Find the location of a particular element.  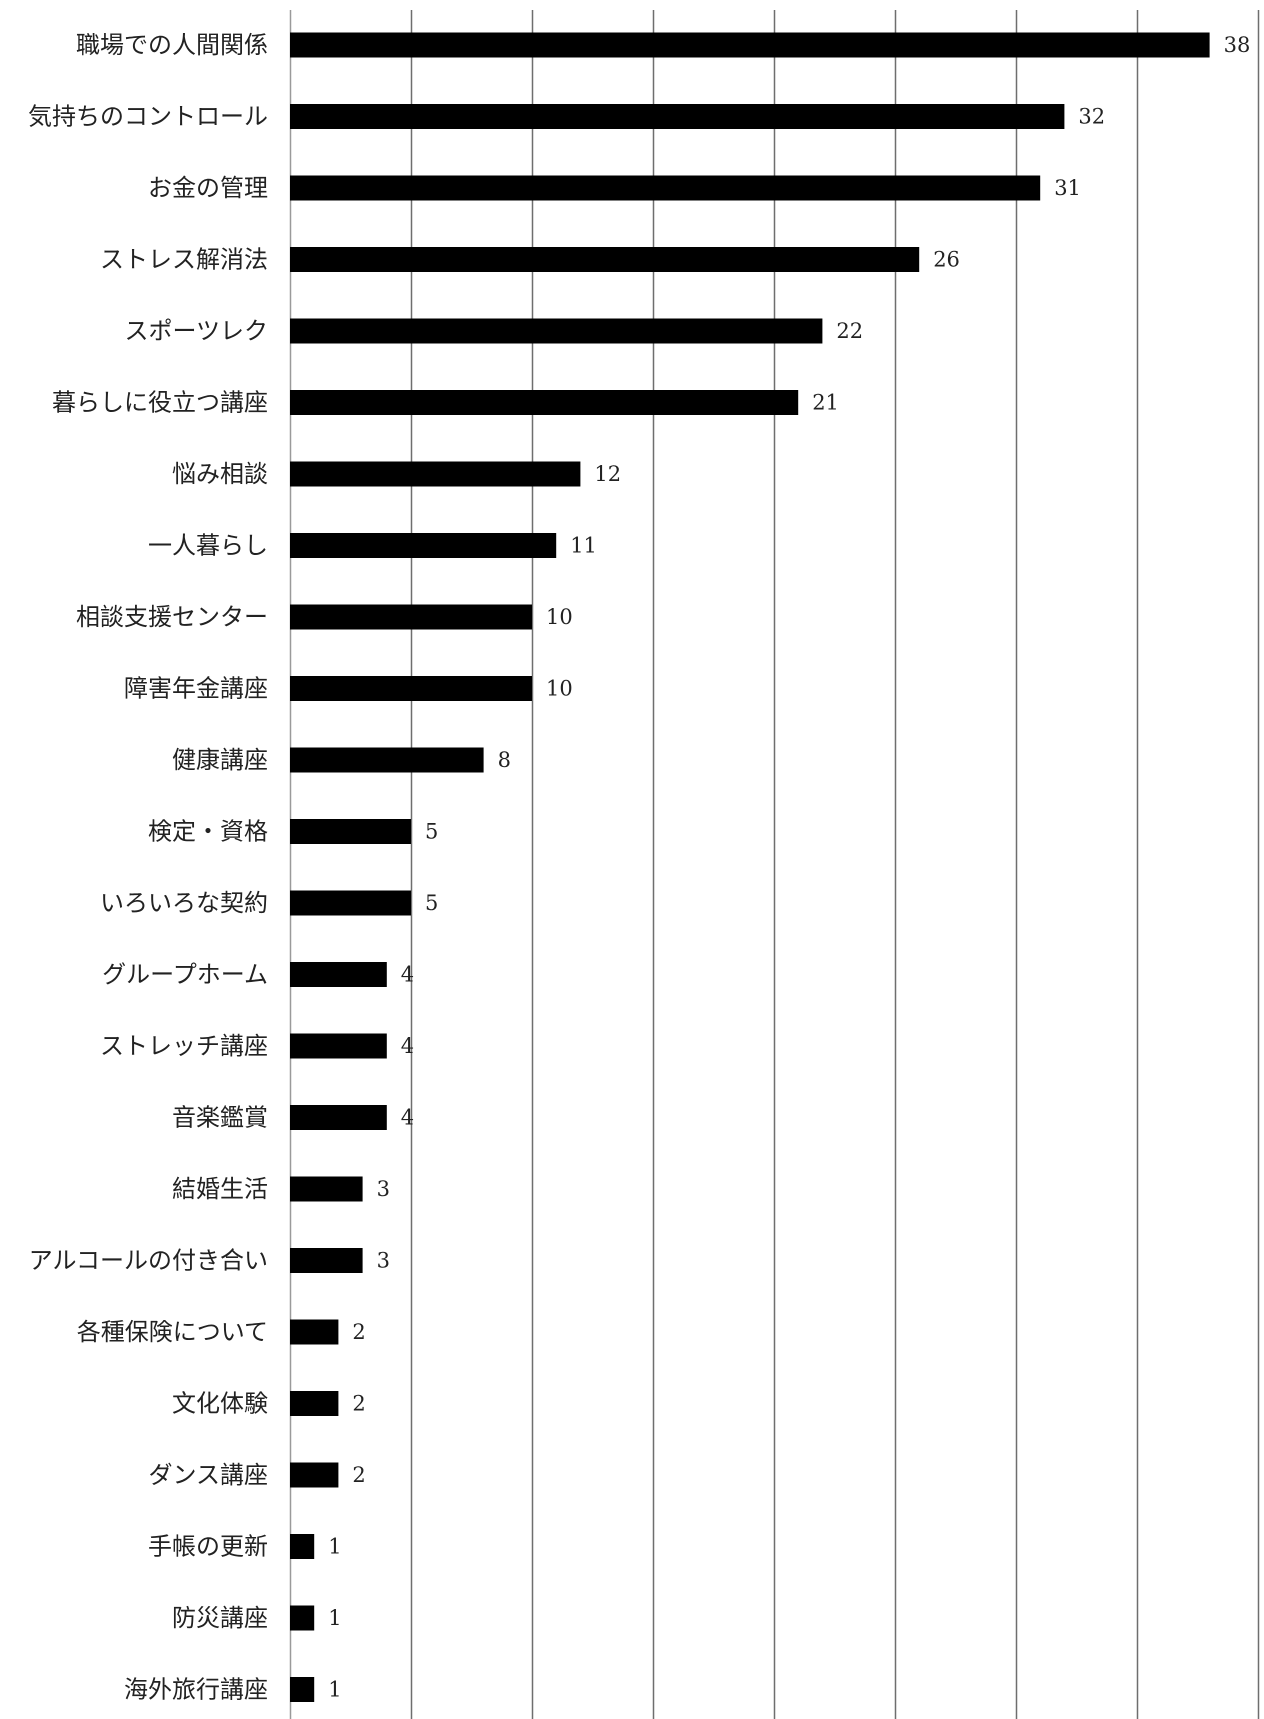

value-label-18: 3 is located at coordinates (383, 1261).